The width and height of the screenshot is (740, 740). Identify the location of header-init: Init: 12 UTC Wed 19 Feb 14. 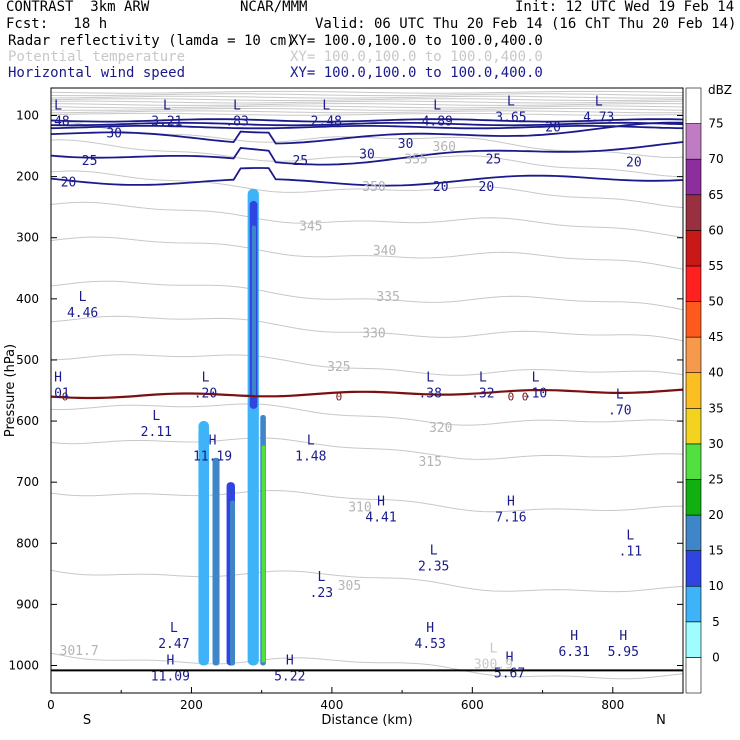
(625, 7).